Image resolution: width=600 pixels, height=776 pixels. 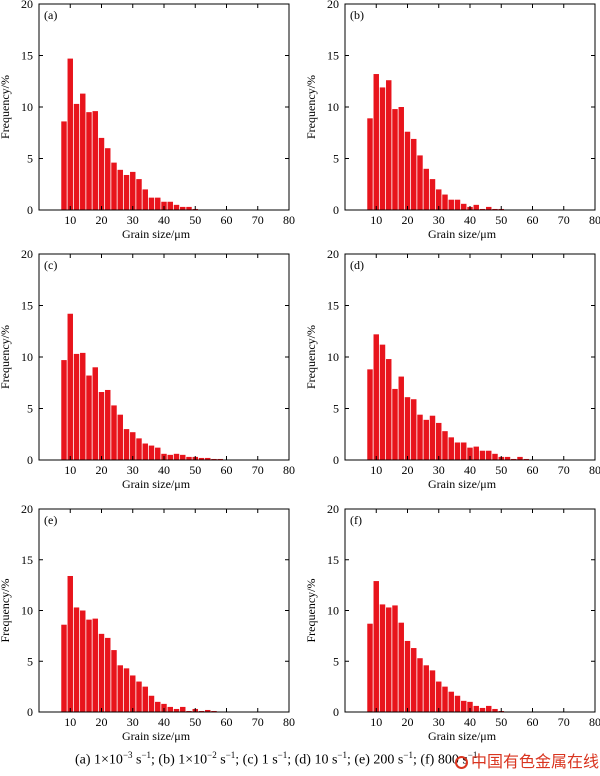 I want to click on y-tick-label: 0, so click(x=30, y=460).